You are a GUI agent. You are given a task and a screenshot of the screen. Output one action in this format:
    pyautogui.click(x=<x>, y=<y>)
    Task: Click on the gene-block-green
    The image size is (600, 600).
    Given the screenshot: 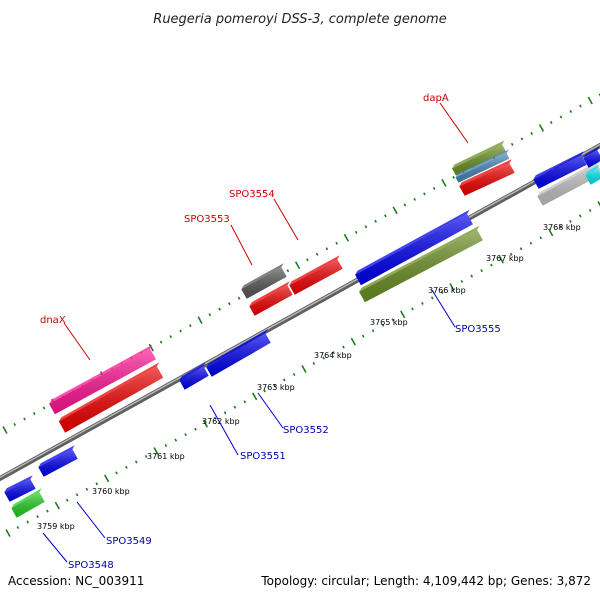 What is the action you would take?
    pyautogui.click(x=28, y=503)
    